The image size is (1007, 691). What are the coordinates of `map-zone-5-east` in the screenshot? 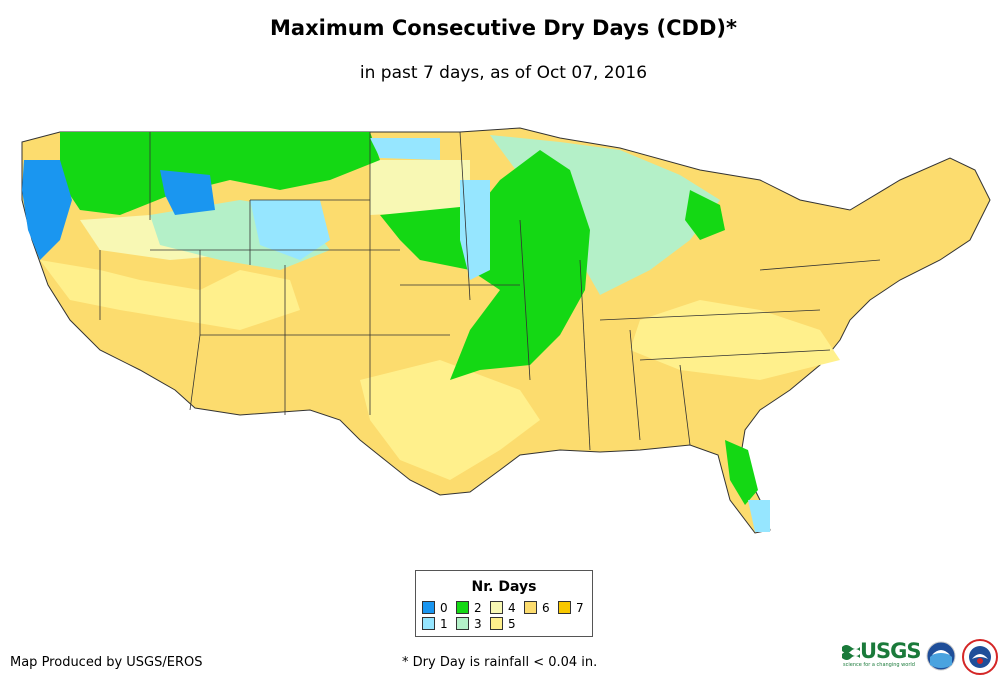 It's located at (735, 340).